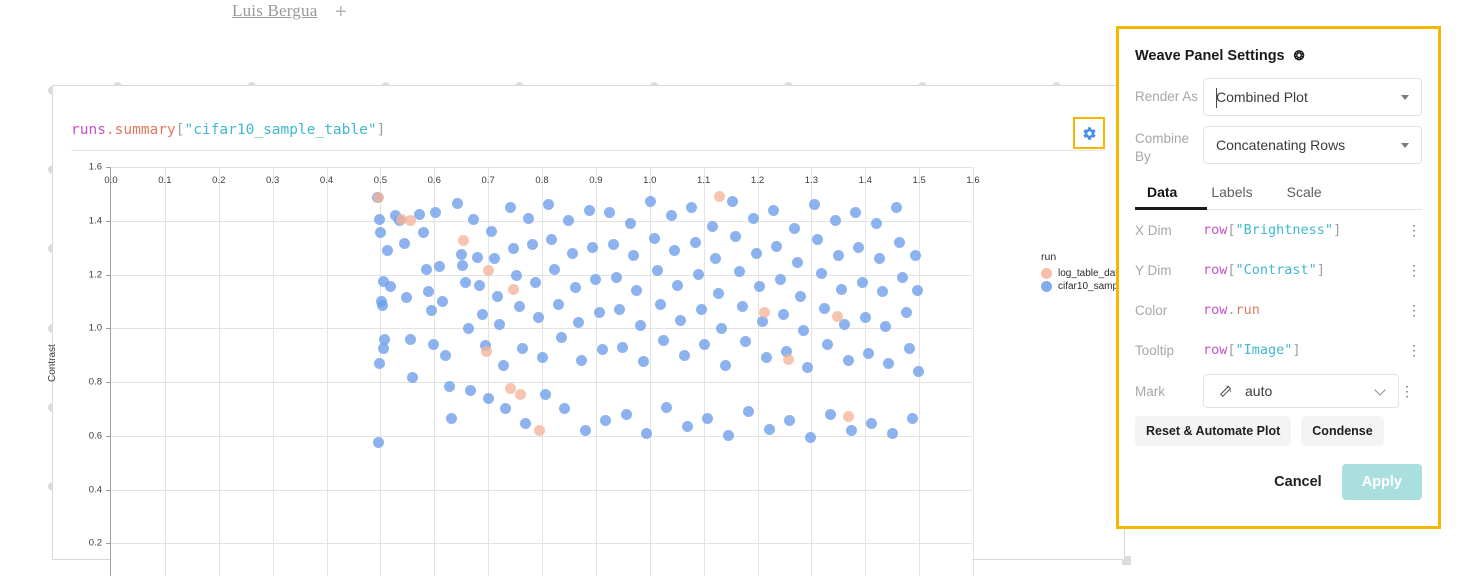  Describe the element at coordinates (275, 10) in the screenshot. I see `user-profile-link: Luis Bergua` at that location.